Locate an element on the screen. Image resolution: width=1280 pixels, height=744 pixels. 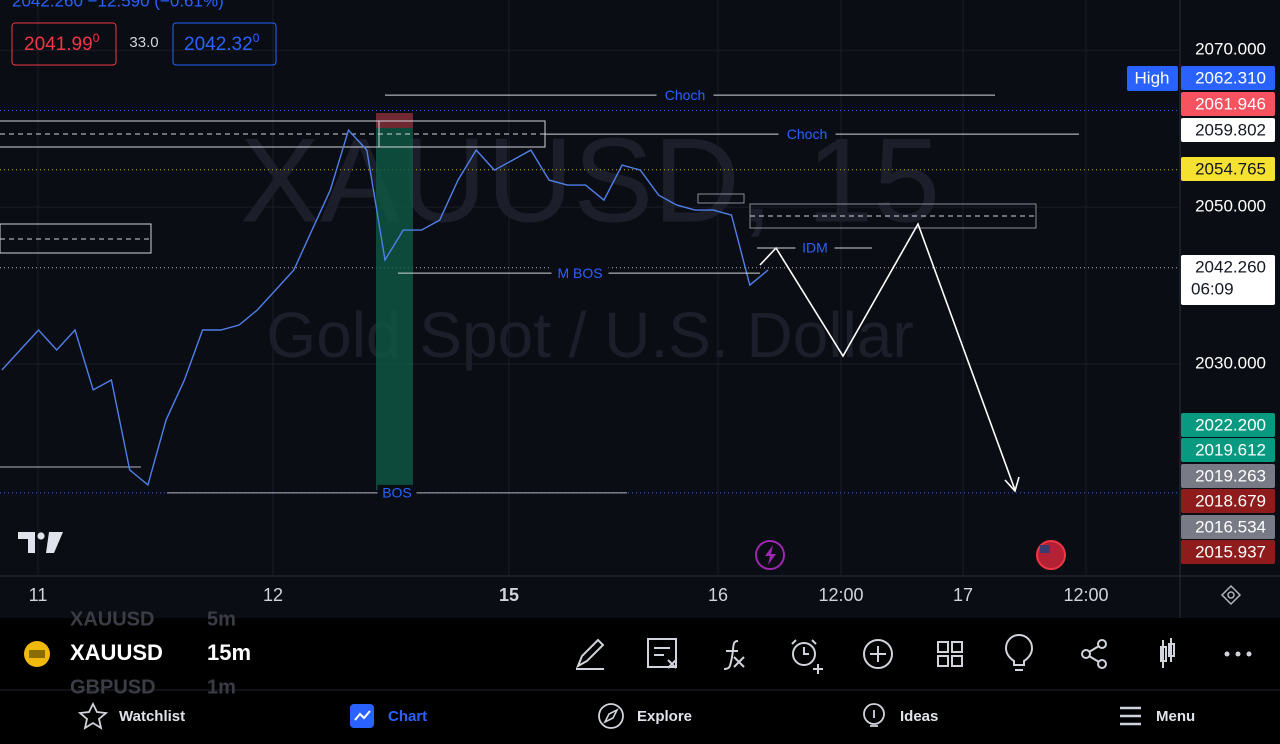
price-label: 2019.263 is located at coordinates (1230, 475).